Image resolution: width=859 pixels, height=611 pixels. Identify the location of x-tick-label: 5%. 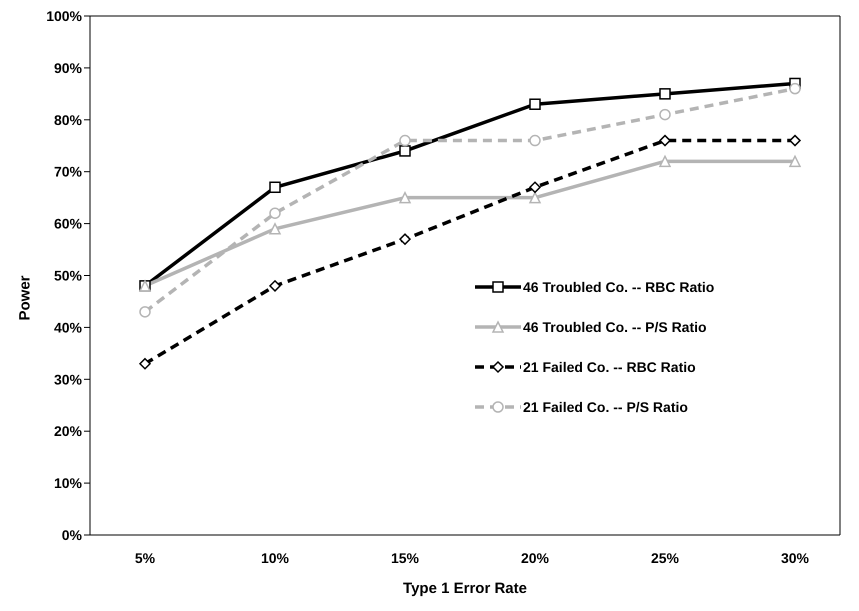
(145, 558).